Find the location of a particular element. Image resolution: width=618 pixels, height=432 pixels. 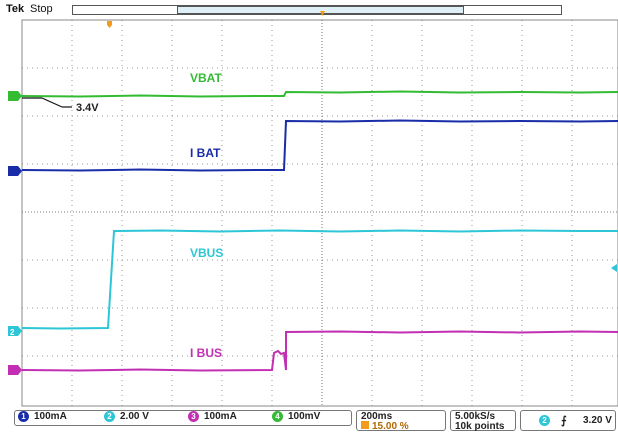

record-view-bar is located at coordinates (317, 10).